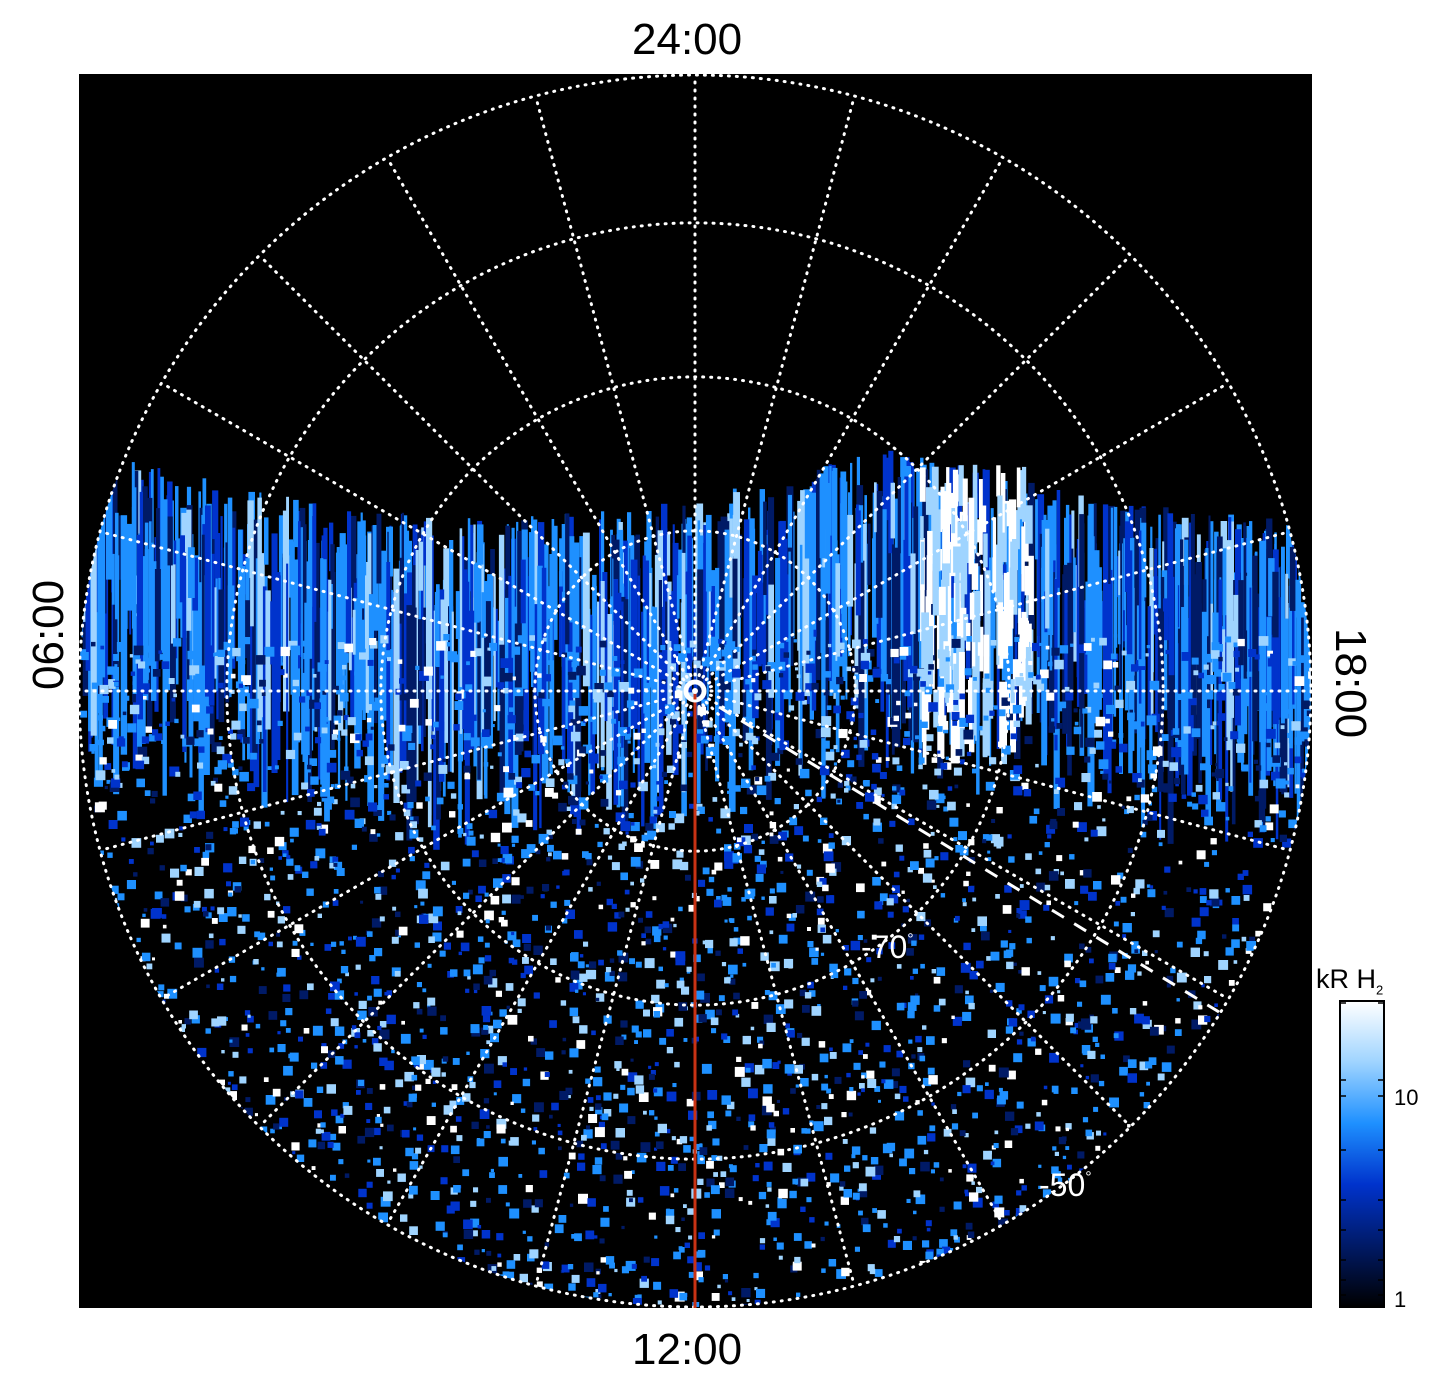 This screenshot has width=1447, height=1384. I want to click on meridian-line, so click(541, 957).